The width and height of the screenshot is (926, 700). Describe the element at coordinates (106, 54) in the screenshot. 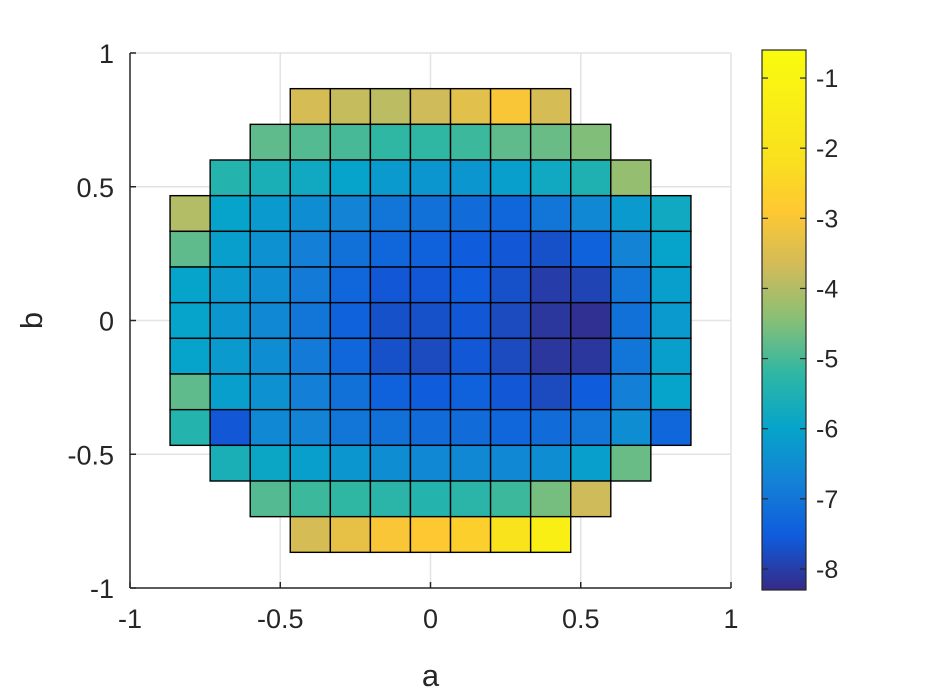

I see `y-tick-label: 1` at that location.